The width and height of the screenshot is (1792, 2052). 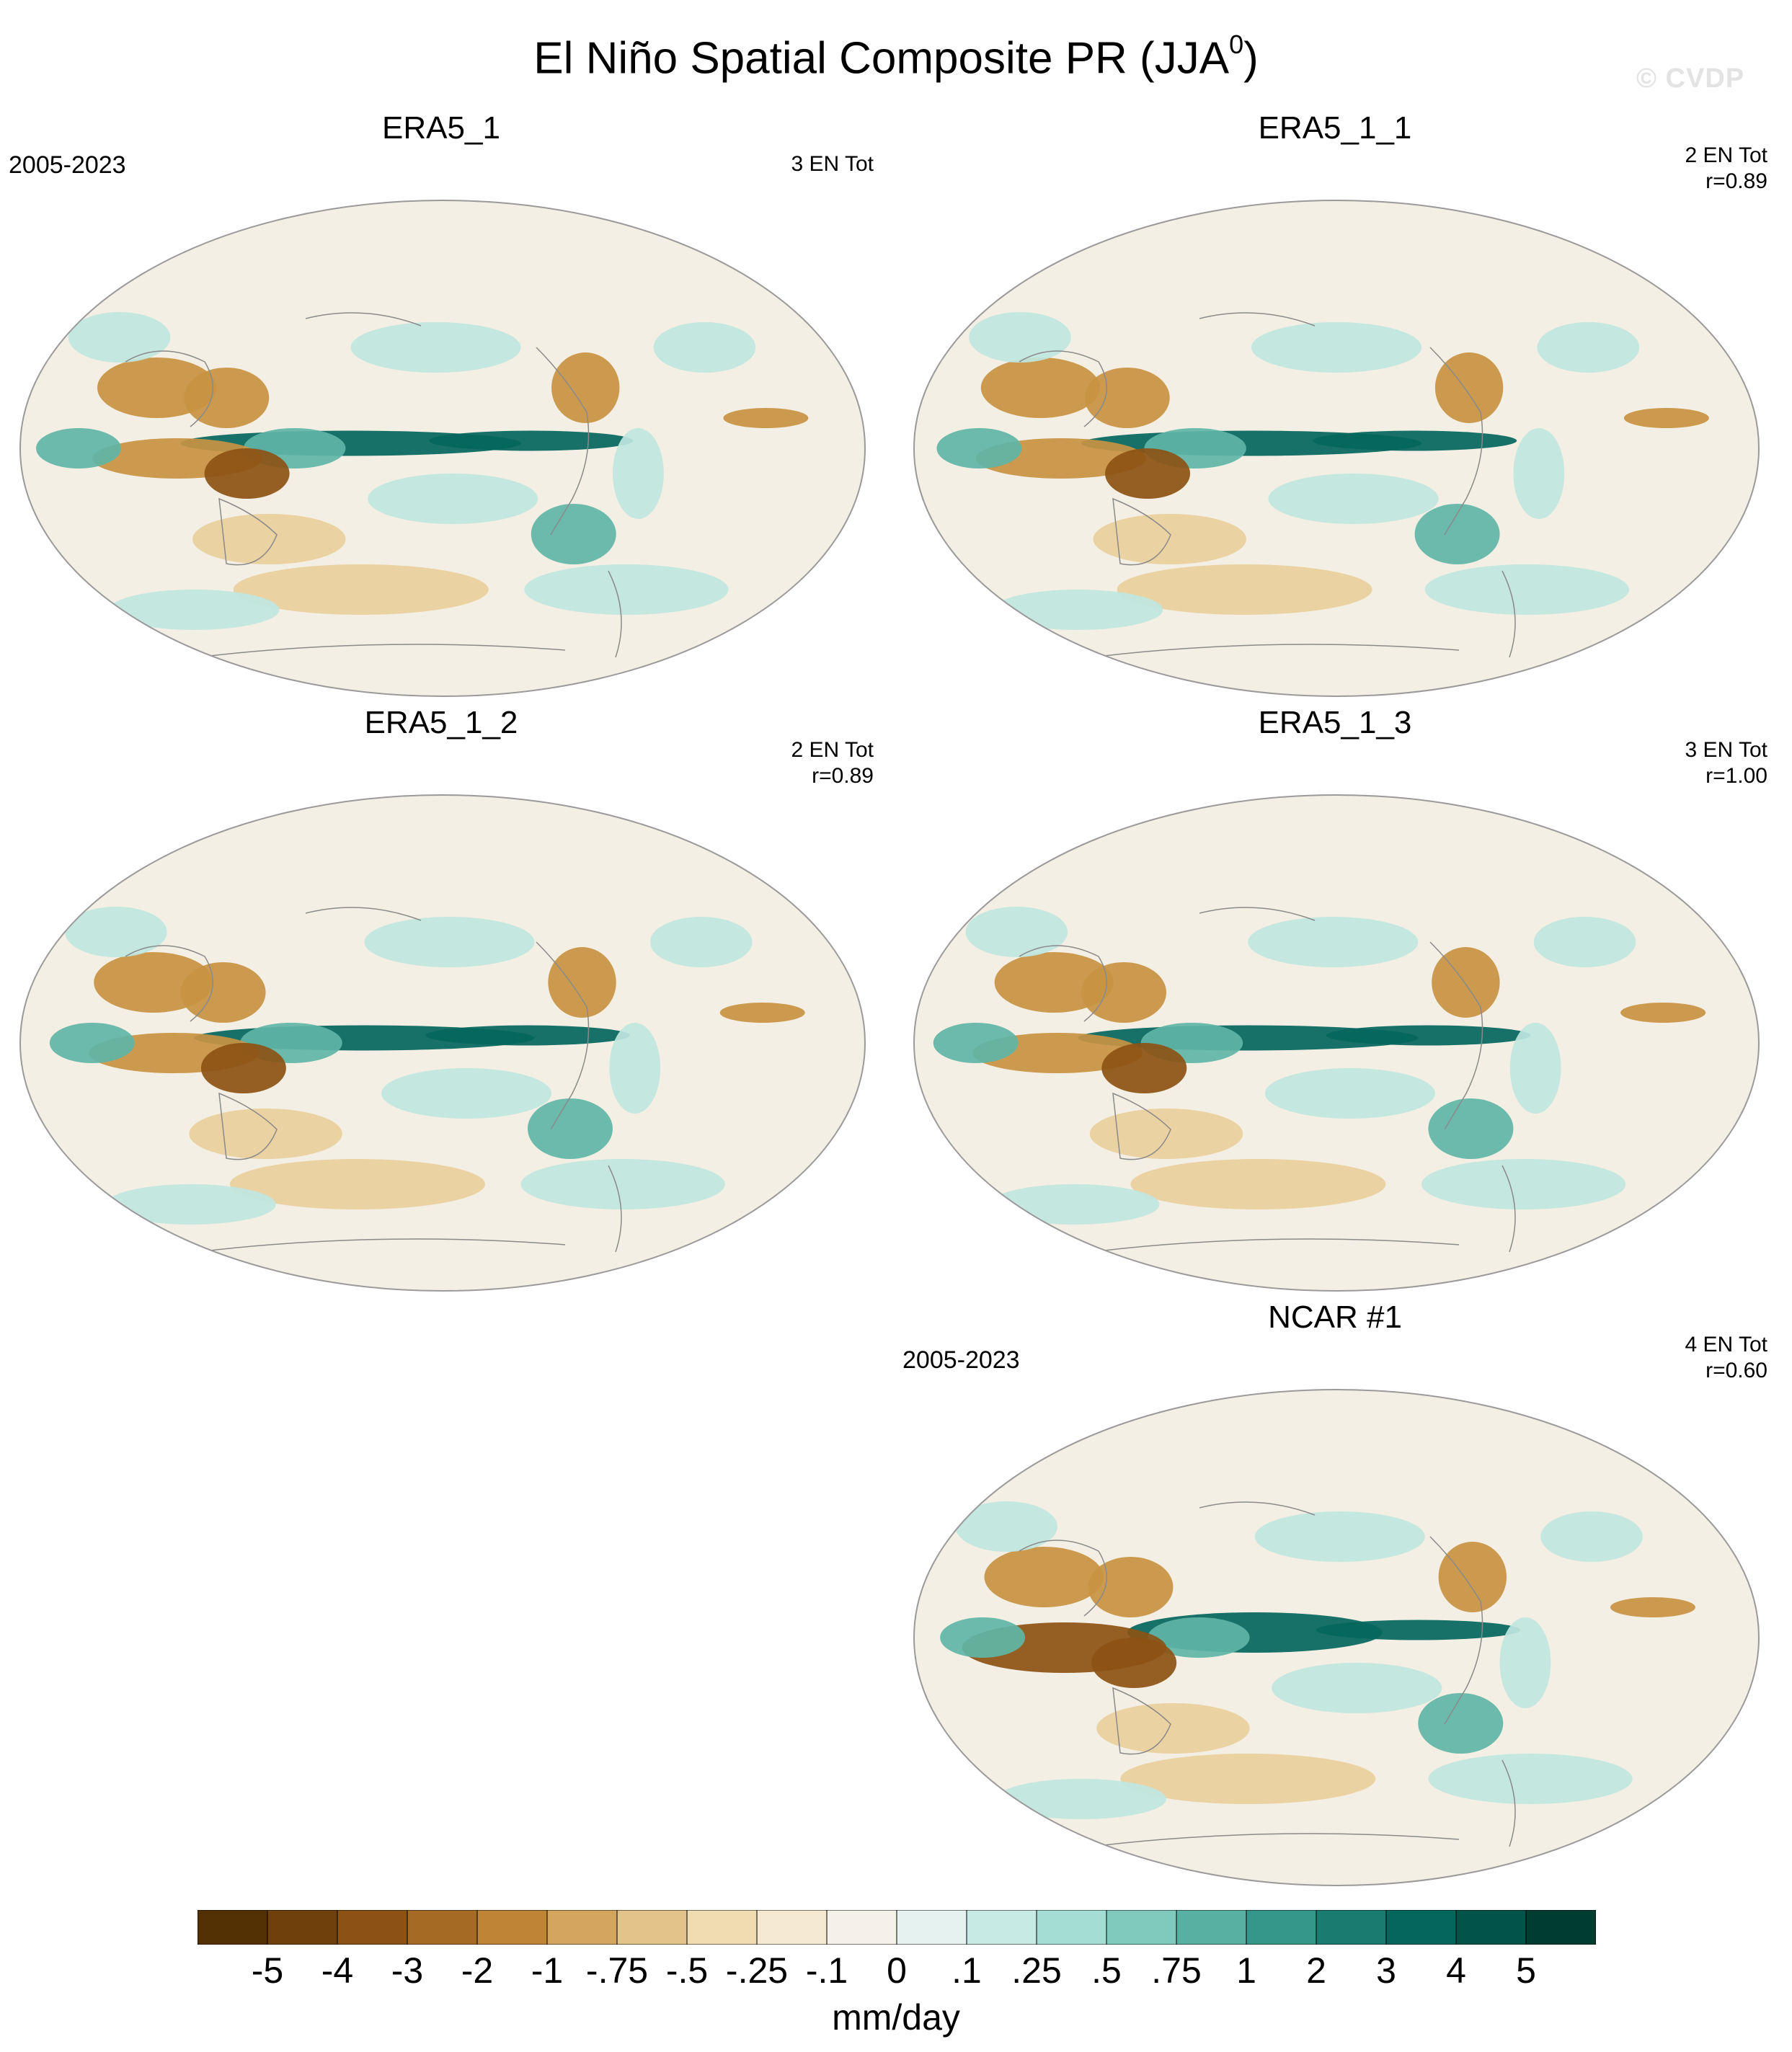 What do you see at coordinates (547, 1970) in the screenshot?
I see `colorbar-tick-label: -1` at bounding box center [547, 1970].